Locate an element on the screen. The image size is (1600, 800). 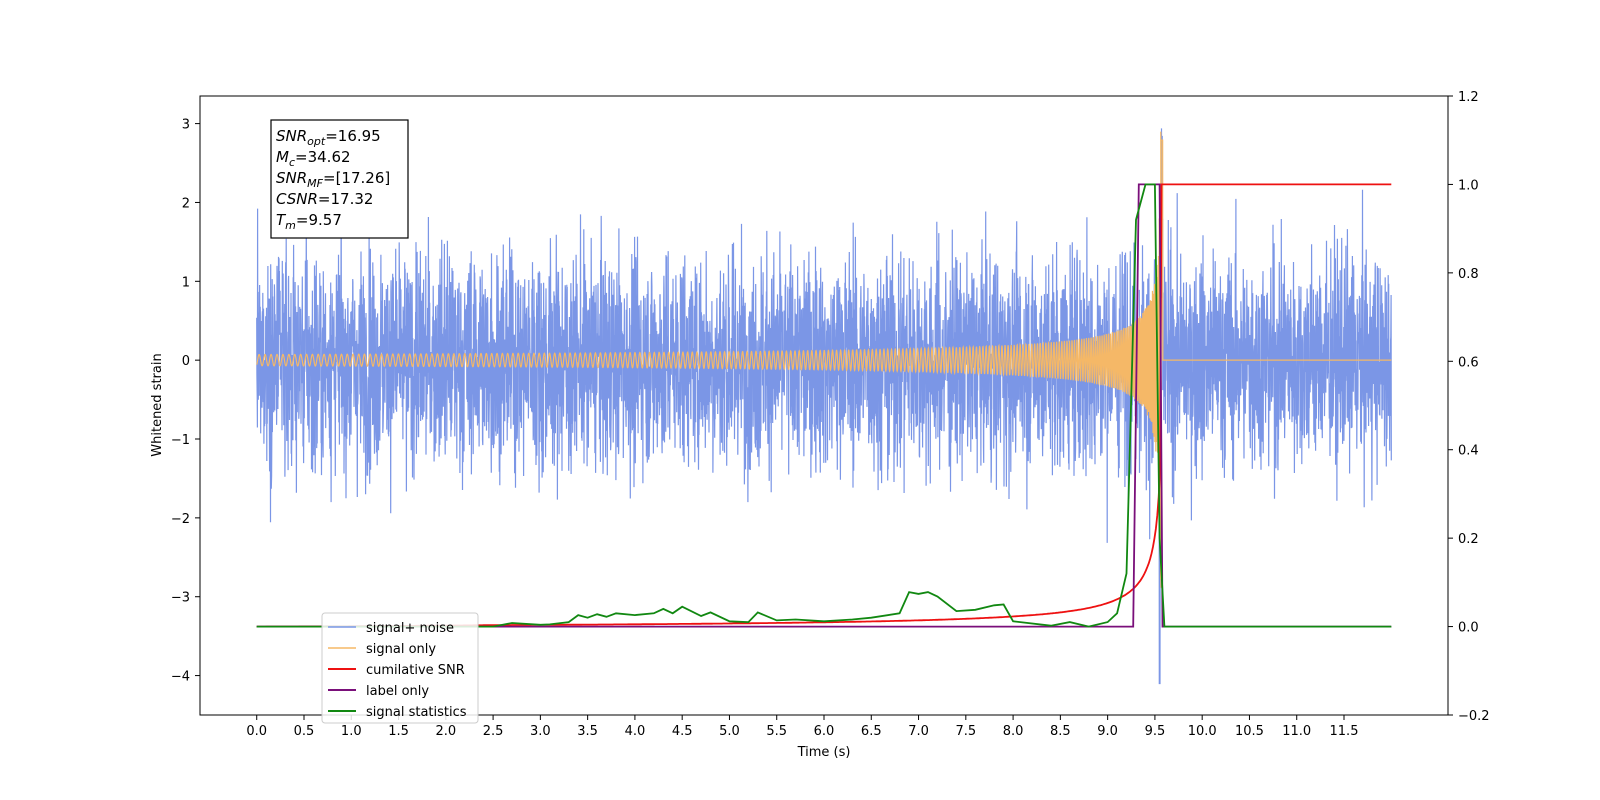
x-tick-label: 3.5 is located at coordinates (587, 731).